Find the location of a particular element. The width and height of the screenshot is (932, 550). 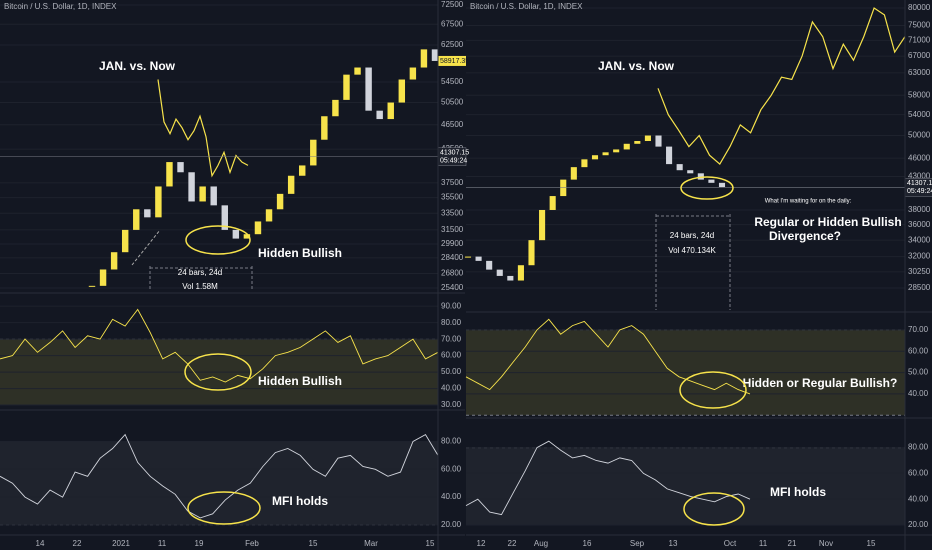

x-tick-label: Mar is located at coordinates (371, 543).